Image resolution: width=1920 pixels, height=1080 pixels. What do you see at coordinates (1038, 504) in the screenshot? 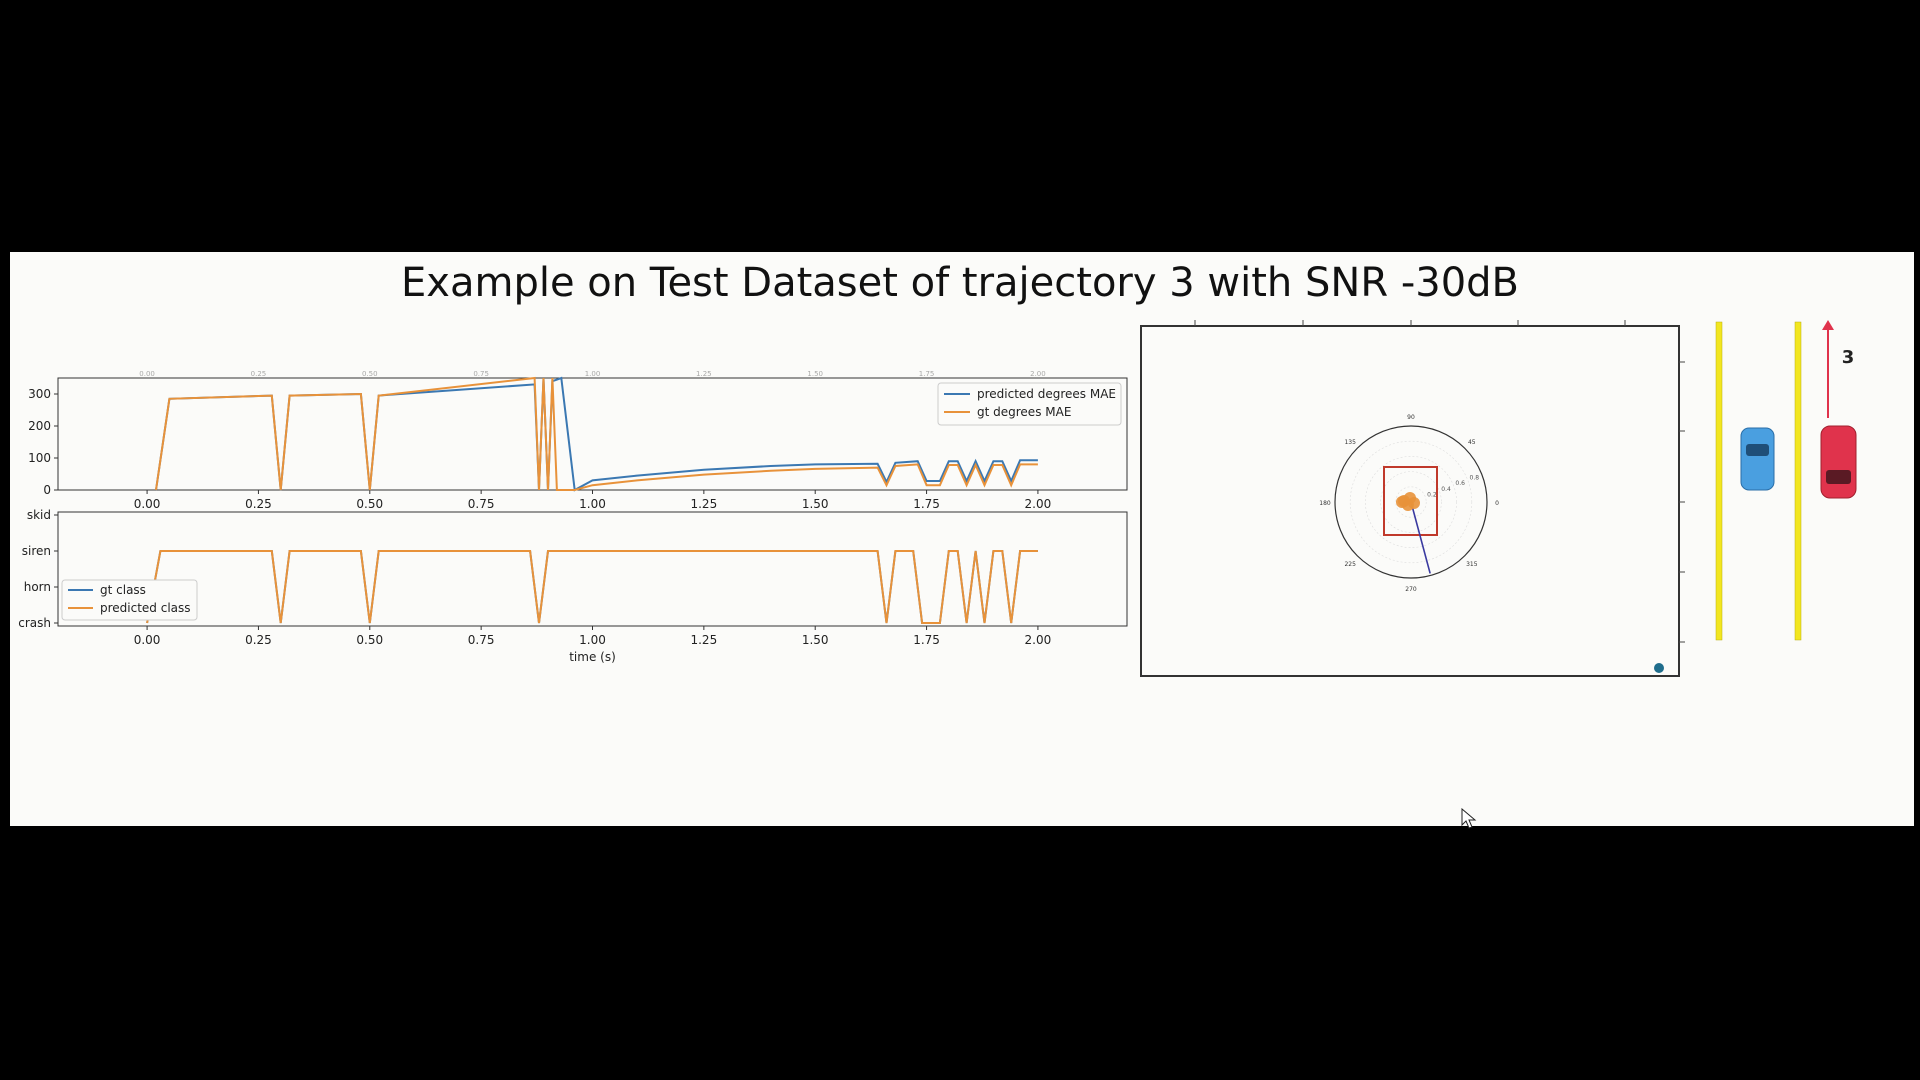
I see `degrees-xtick-label: 2.00` at bounding box center [1038, 504].